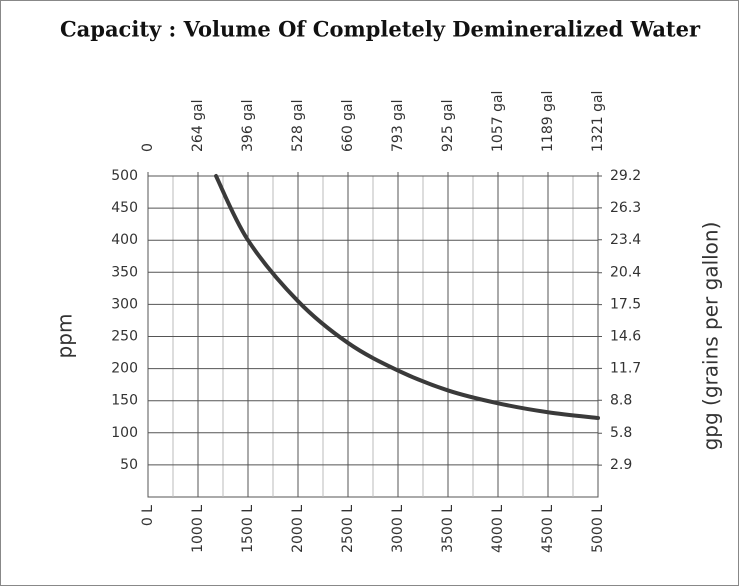 The height and width of the screenshot is (586, 739). I want to click on y2-tick-label: 5.8, so click(621, 433).